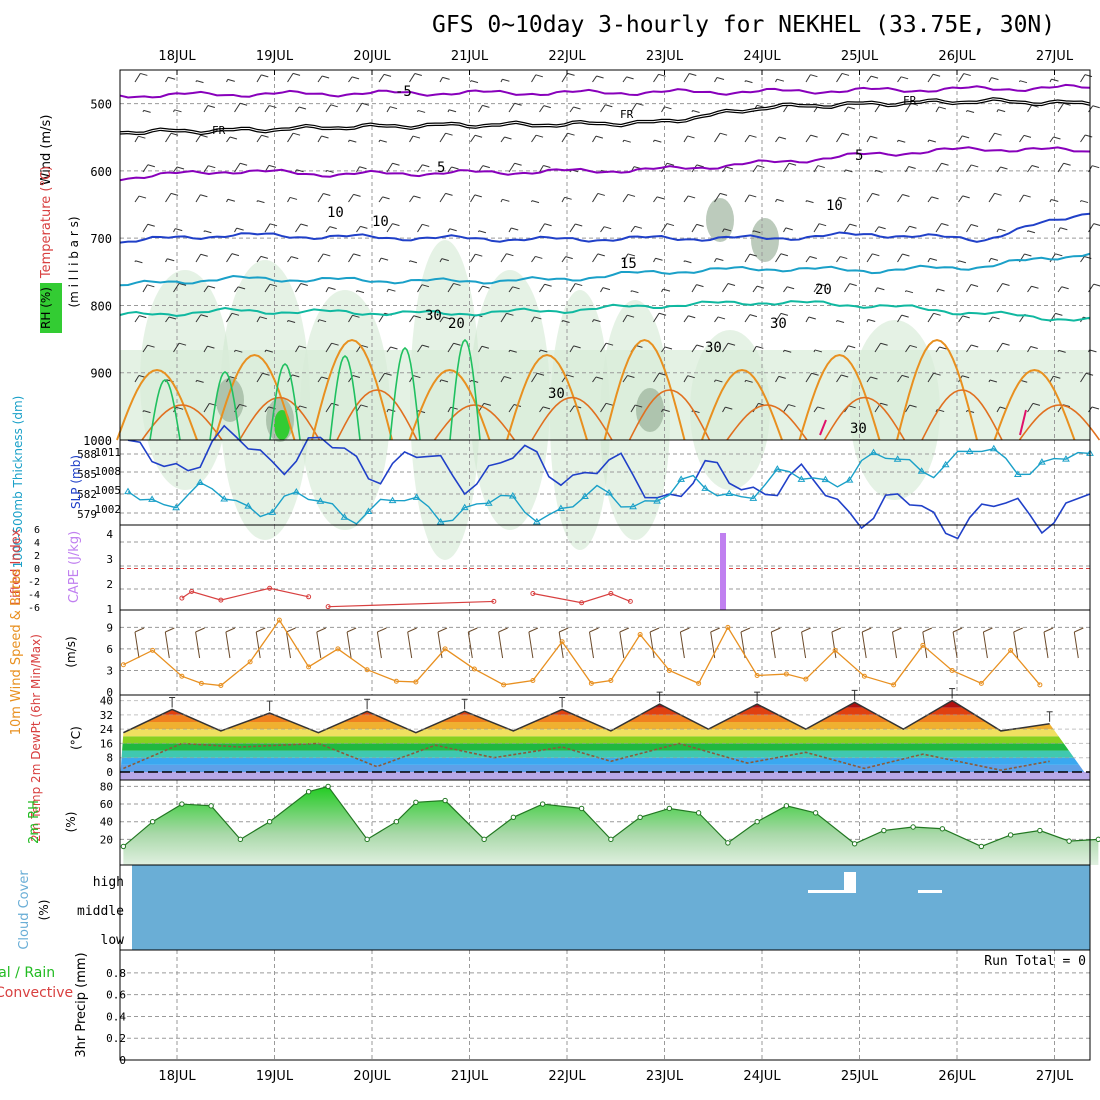  I want to click on cloud-cover-area, so click(611, 907).